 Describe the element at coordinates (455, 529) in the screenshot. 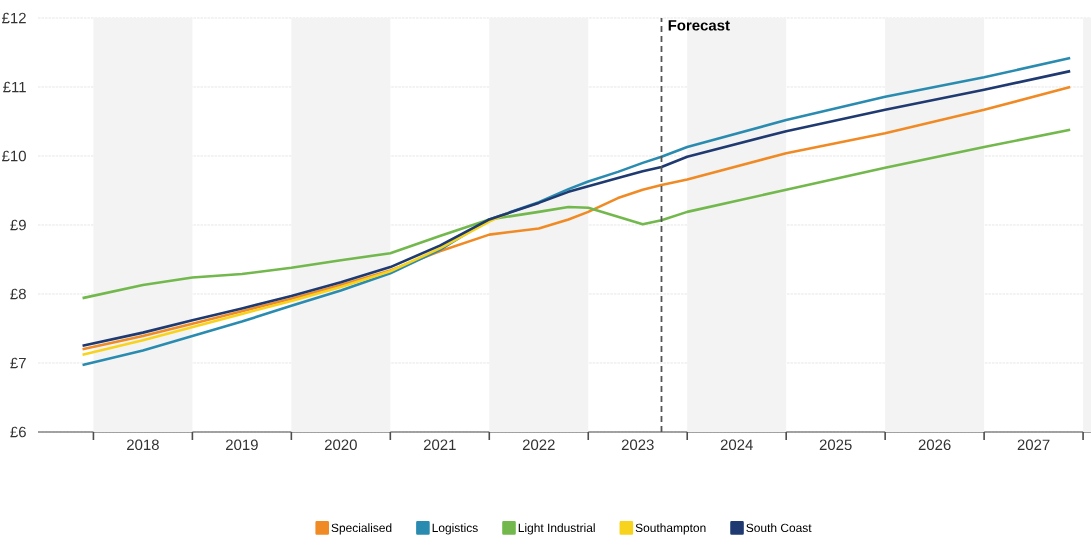

I see `legend-label: Logistics` at that location.